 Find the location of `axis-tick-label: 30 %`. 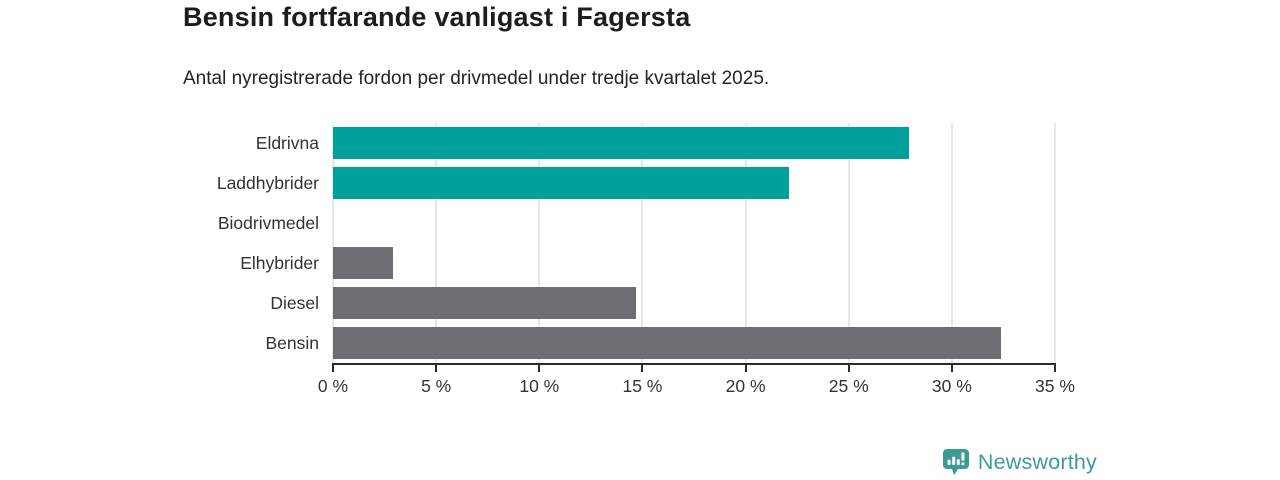

axis-tick-label: 30 % is located at coordinates (951, 386).